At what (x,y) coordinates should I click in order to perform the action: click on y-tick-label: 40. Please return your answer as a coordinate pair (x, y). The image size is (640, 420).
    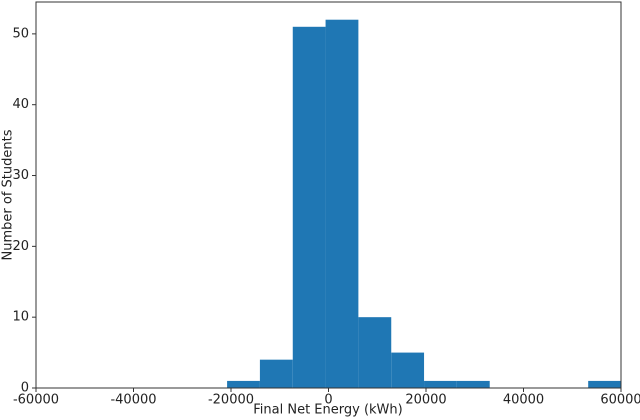
    Looking at the image, I should click on (20, 104).